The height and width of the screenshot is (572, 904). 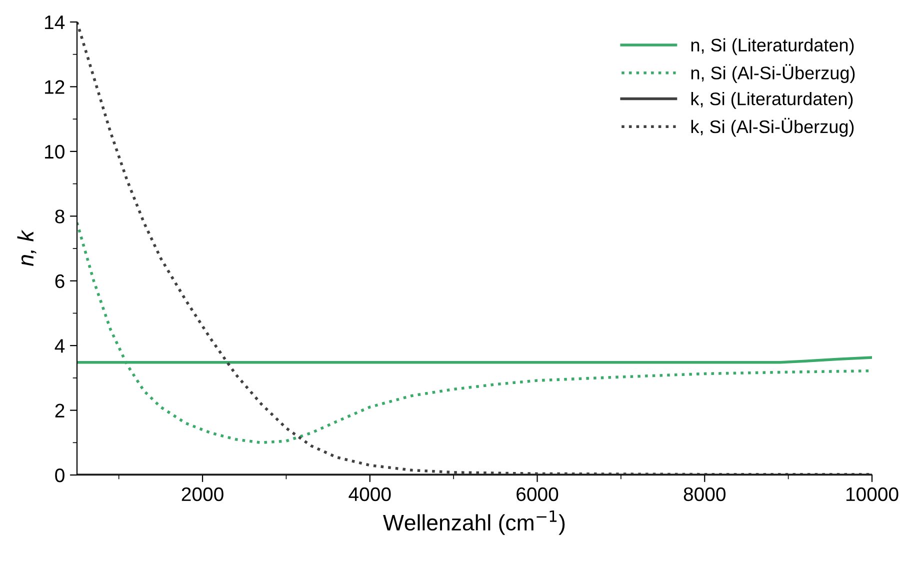 I want to click on x-tick-label: 10000, so click(x=872, y=494).